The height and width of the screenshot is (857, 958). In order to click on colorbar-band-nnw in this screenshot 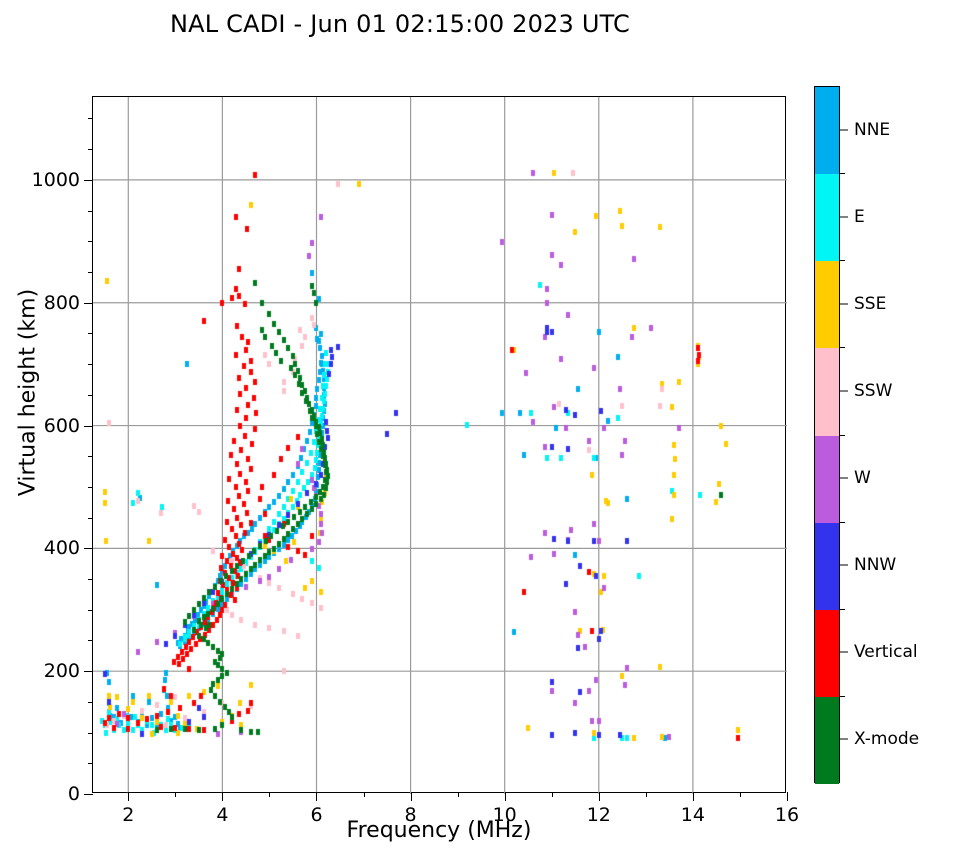, I will do `click(827, 566)`.